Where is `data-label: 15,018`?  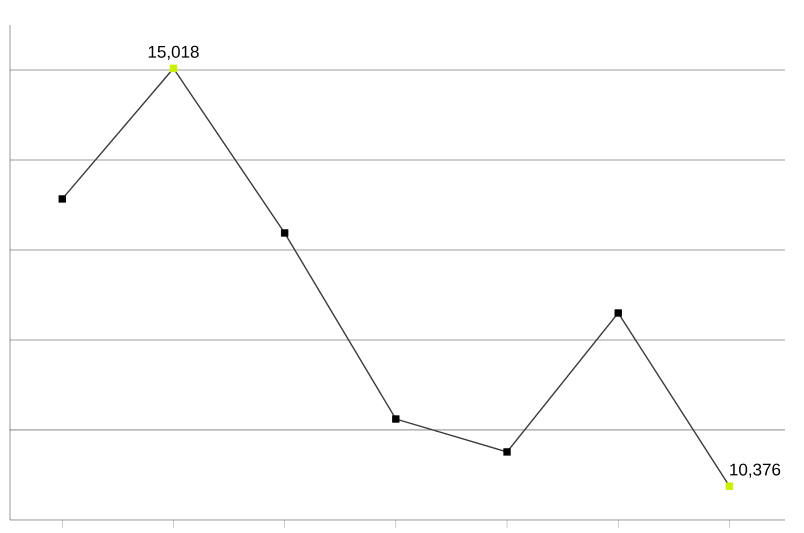 data-label: 15,018 is located at coordinates (173, 53).